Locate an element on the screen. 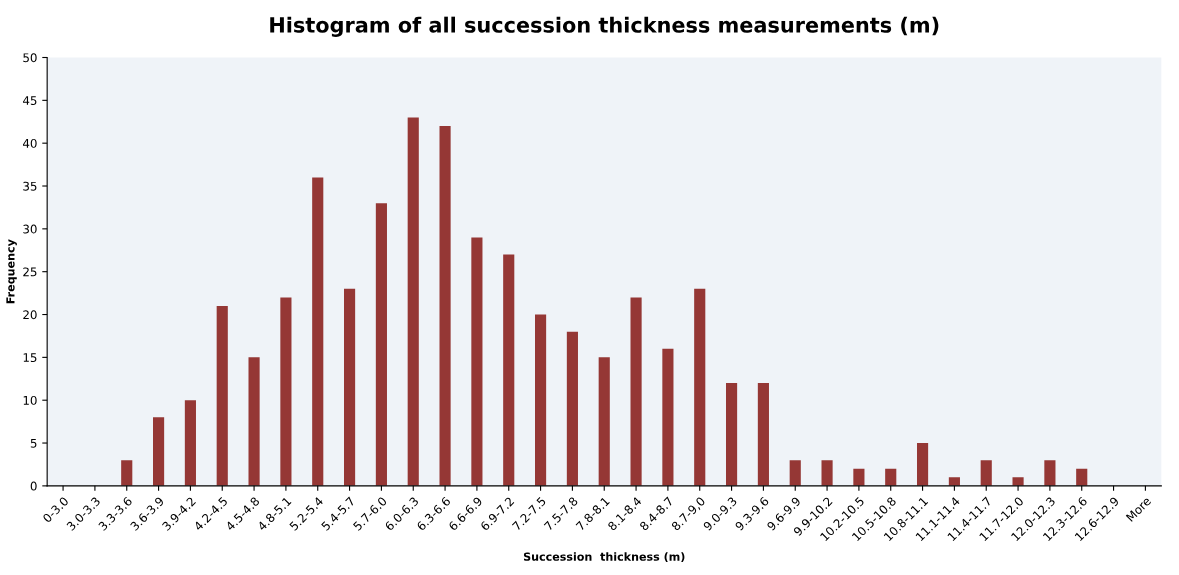 This screenshot has height=575, width=1179. y-tick-label: 15 is located at coordinates (30, 358).